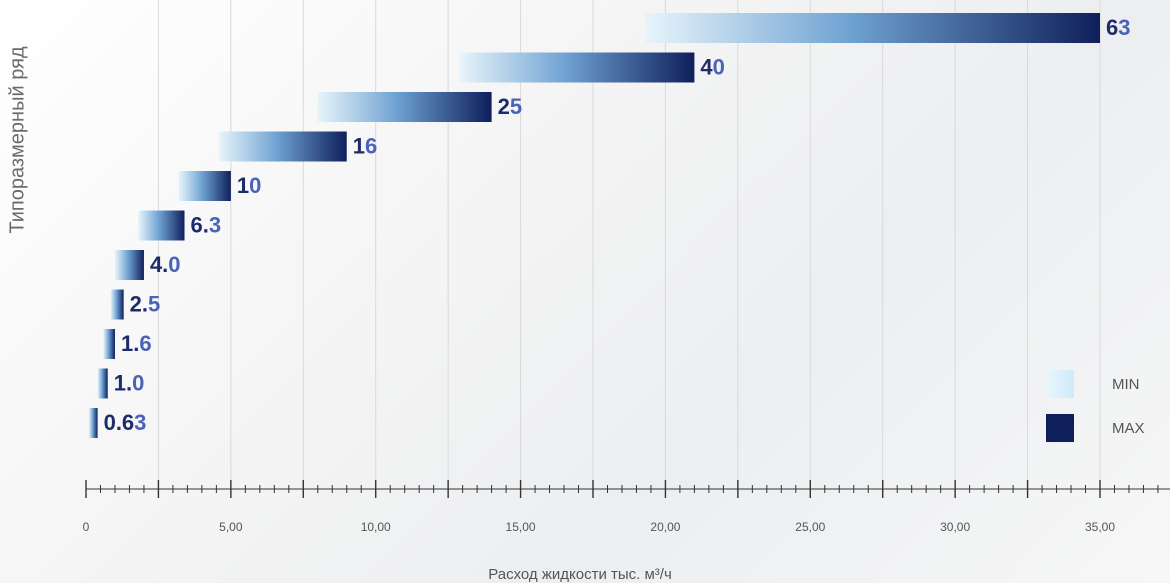 The width and height of the screenshot is (1170, 583). What do you see at coordinates (1101, 428) in the screenshot?
I see `legend-item-max: MAX` at bounding box center [1101, 428].